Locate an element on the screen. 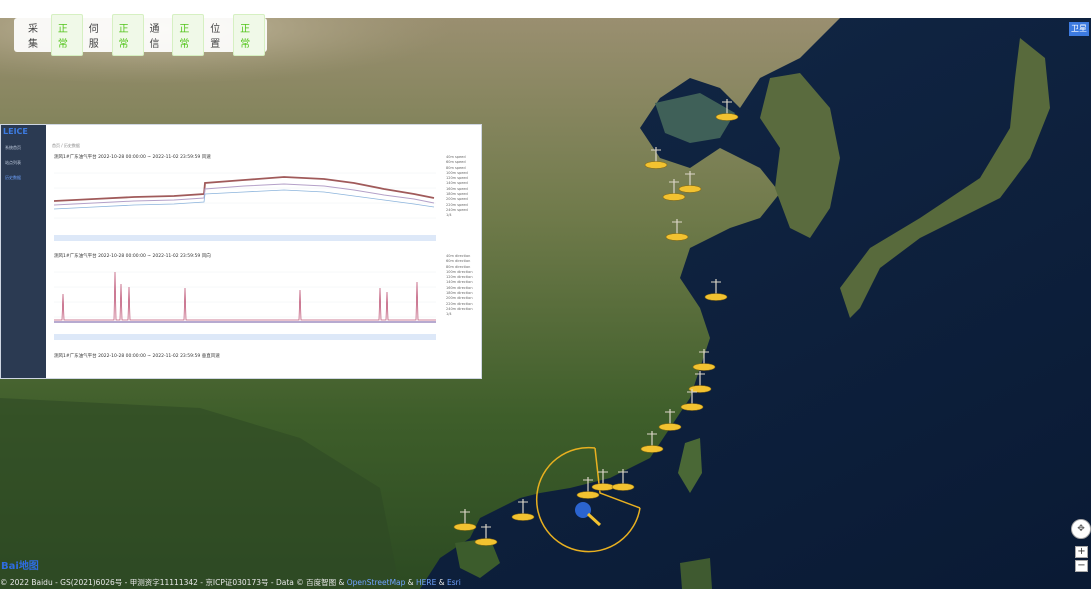  legend-entry: 180m direction is located at coordinates (459, 293).